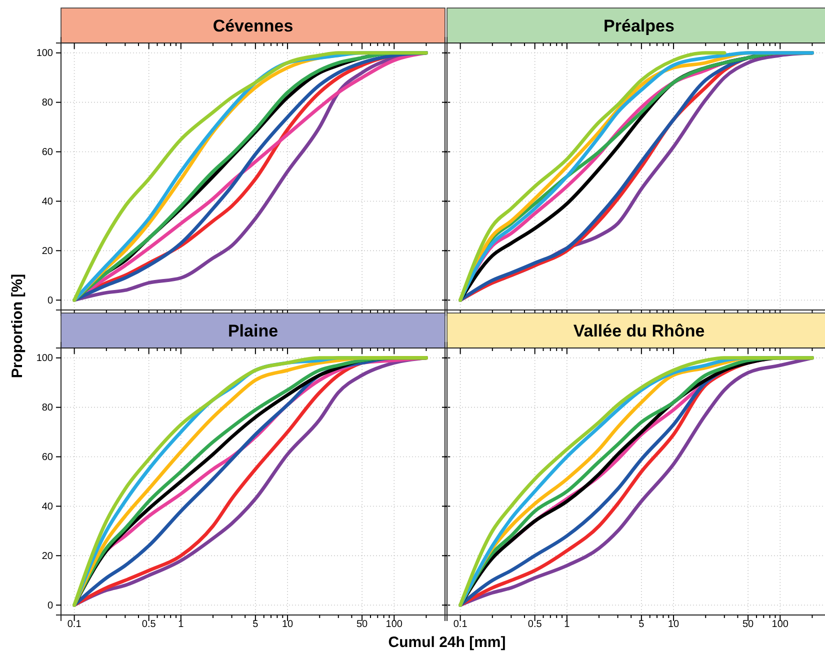 The width and height of the screenshot is (825, 653). What do you see at coordinates (639, 331) in the screenshot?
I see `chart-title: Vallée du Rhône` at bounding box center [639, 331].